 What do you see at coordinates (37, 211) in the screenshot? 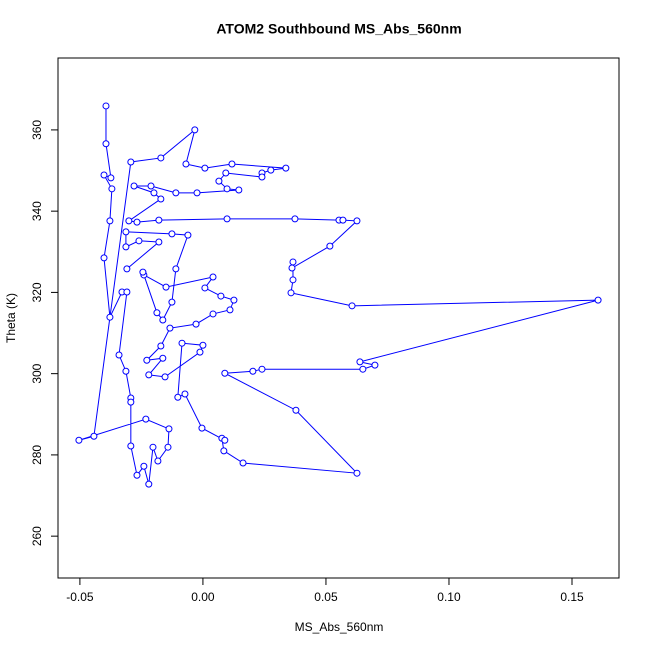
I see `y-tick-label: 340` at bounding box center [37, 211].